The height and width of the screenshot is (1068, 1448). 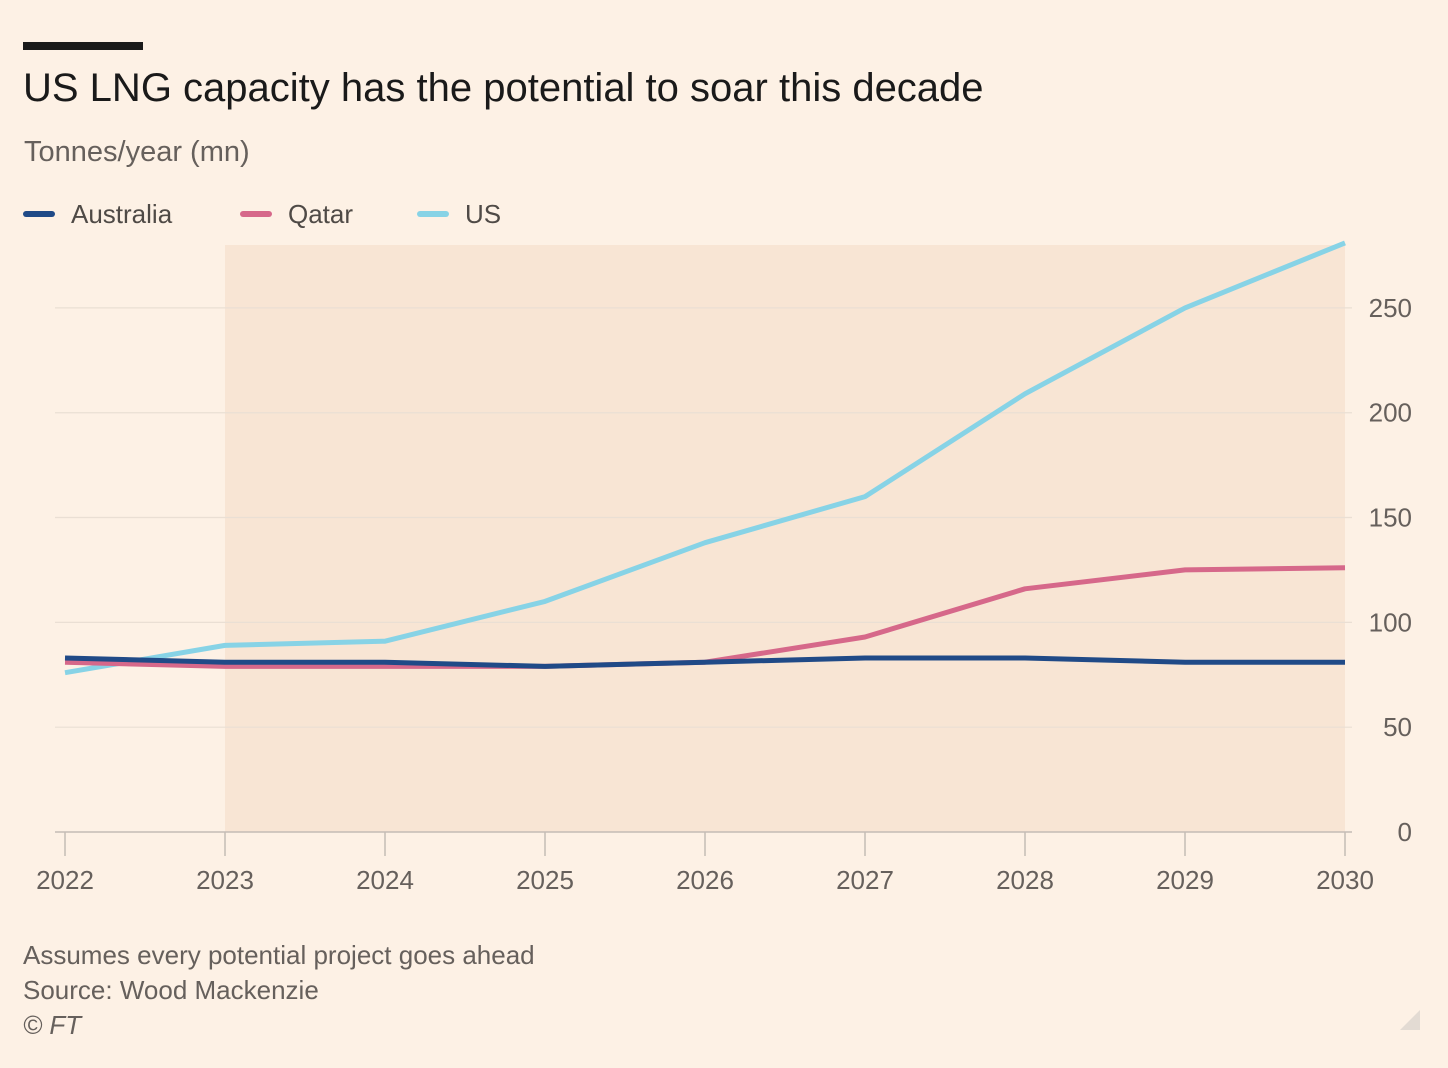 I want to click on y-tick-label-100: 100, so click(x=1390, y=622).